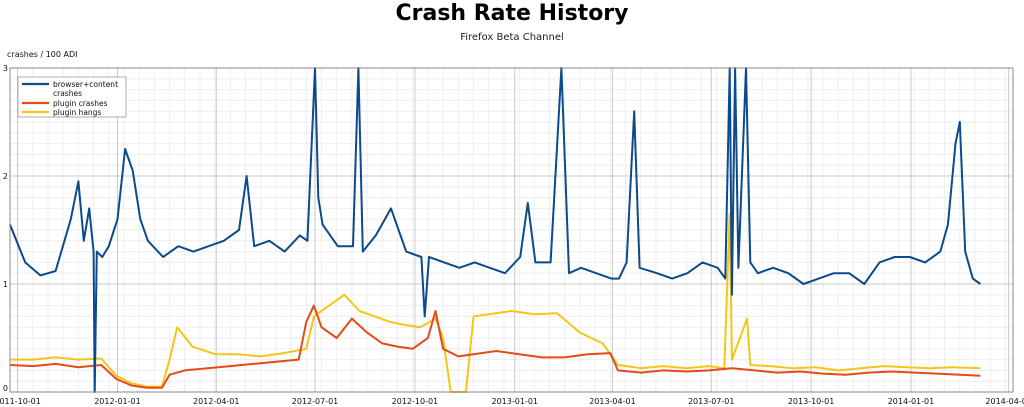 The width and height of the screenshot is (1024, 407). Describe the element at coordinates (5, 284) in the screenshot. I see `y-tick-label: 1` at that location.